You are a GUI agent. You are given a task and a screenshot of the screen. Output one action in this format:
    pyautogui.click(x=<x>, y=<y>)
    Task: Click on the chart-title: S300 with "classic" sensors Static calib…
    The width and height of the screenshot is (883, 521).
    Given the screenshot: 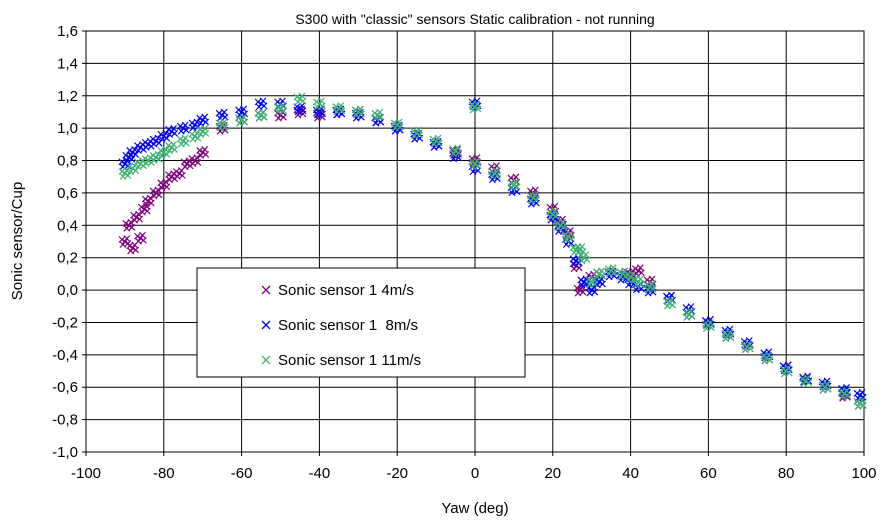 What is the action you would take?
    pyautogui.click(x=474, y=19)
    